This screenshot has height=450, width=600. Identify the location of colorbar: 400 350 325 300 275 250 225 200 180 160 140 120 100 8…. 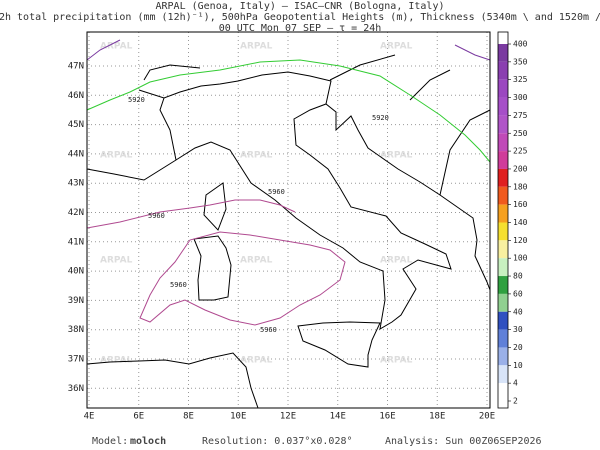
(512, 220).